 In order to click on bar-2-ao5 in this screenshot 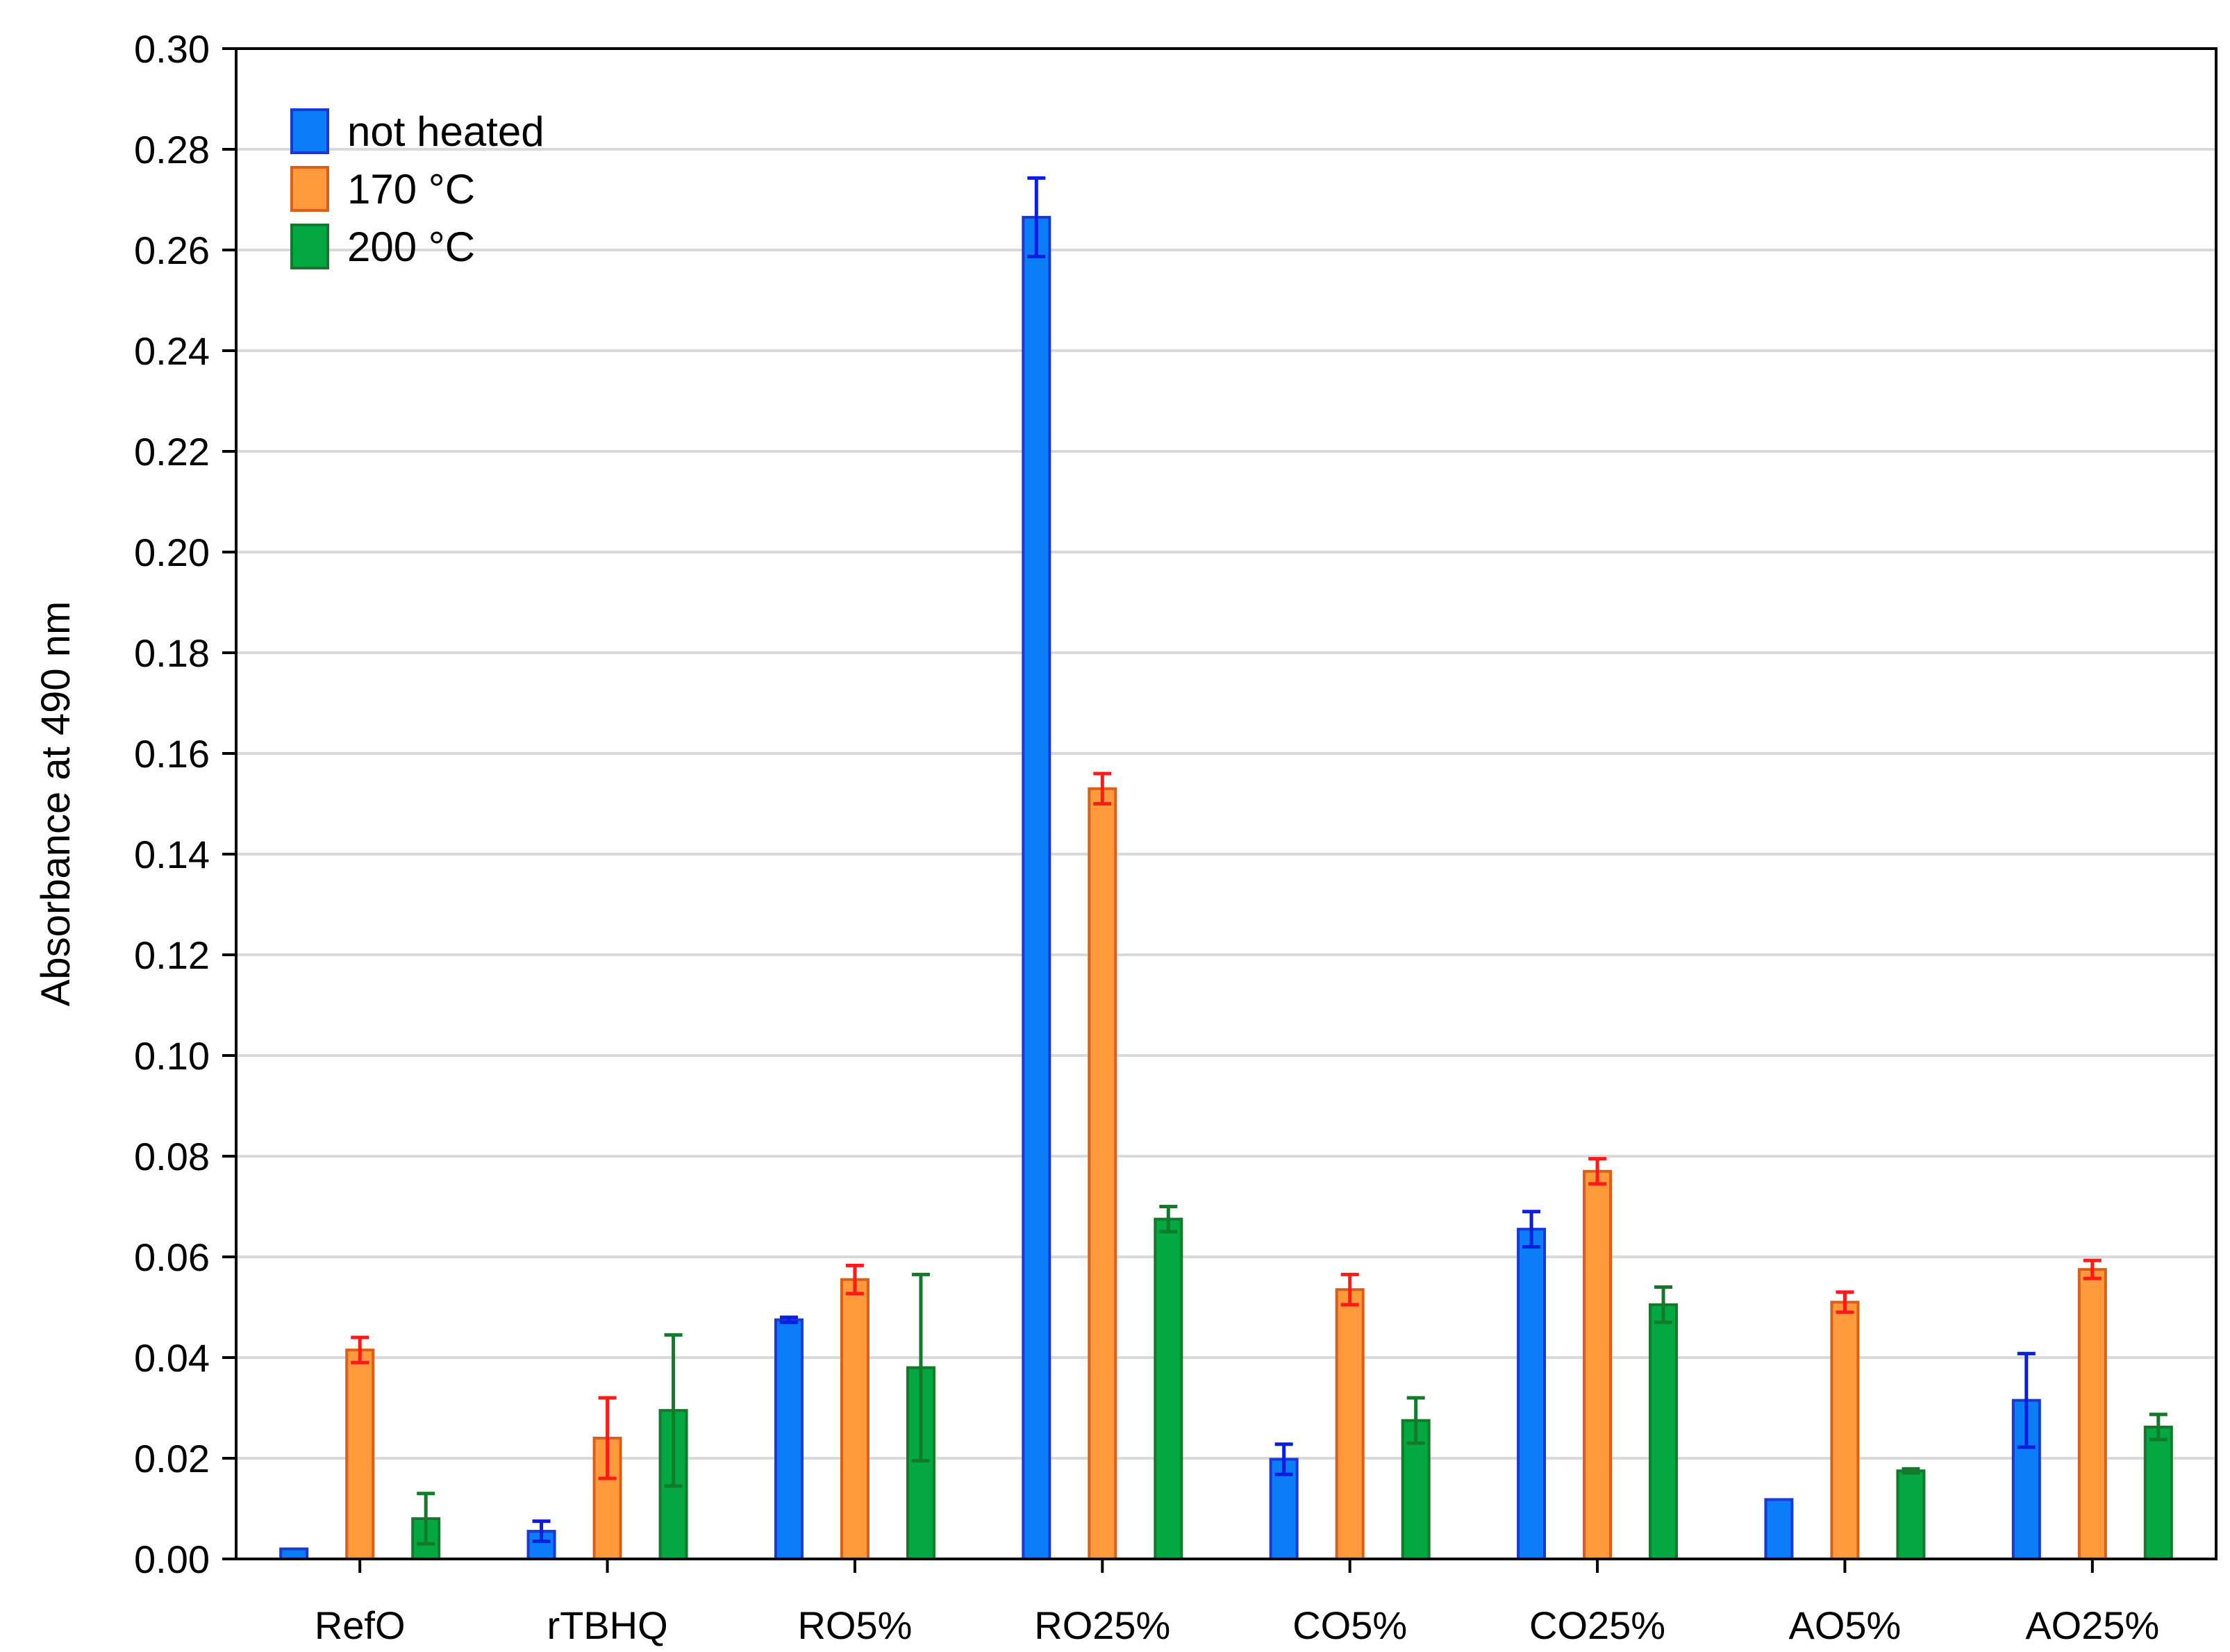, I will do `click(1911, 1514)`.